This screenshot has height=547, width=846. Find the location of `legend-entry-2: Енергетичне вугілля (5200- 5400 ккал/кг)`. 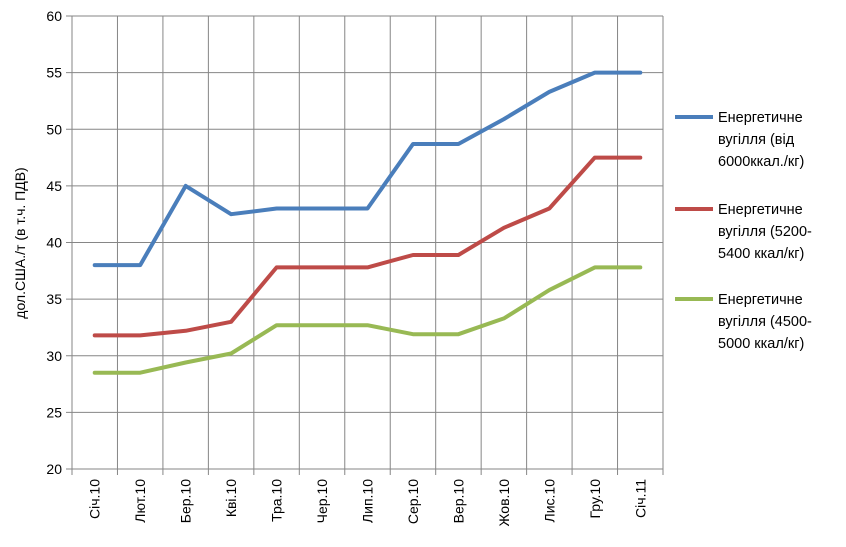

legend-entry-2: Енергетичне вугілля (5200- 5400 ккал/кг) is located at coordinates (765, 232).